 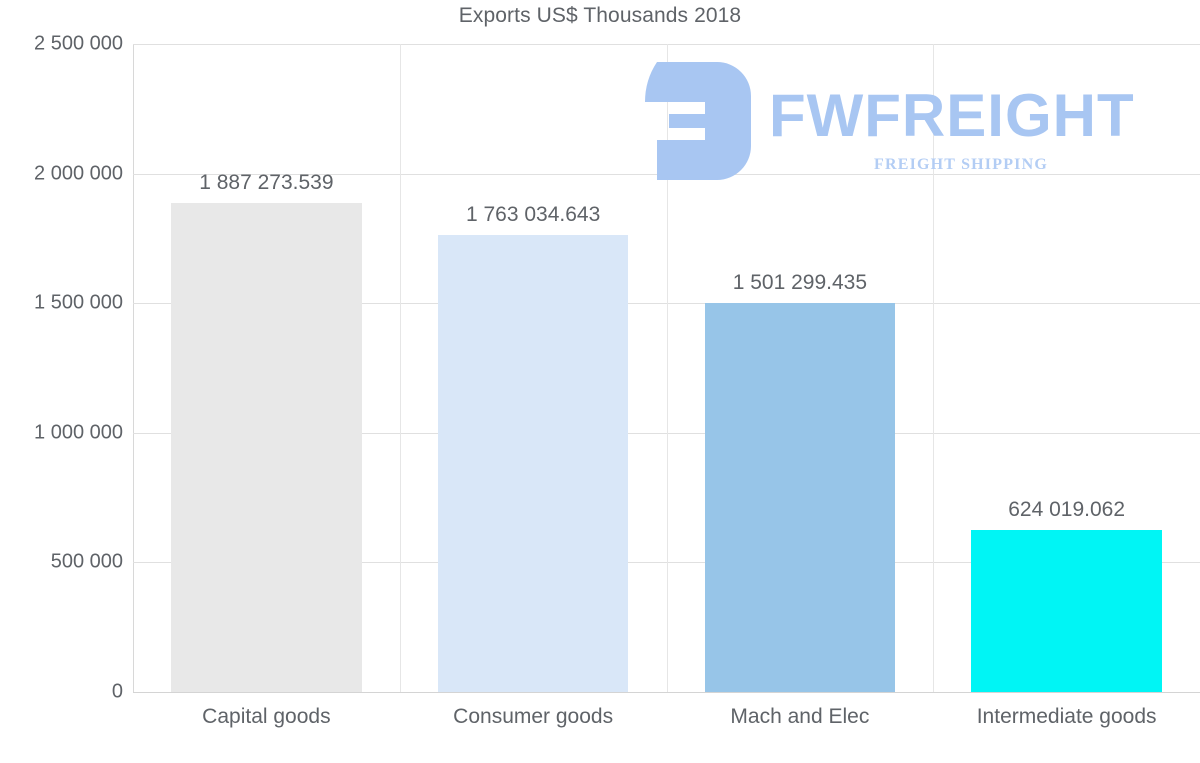 What do you see at coordinates (1066, 716) in the screenshot?
I see `x-axis-category-label: Intermediate goods` at bounding box center [1066, 716].